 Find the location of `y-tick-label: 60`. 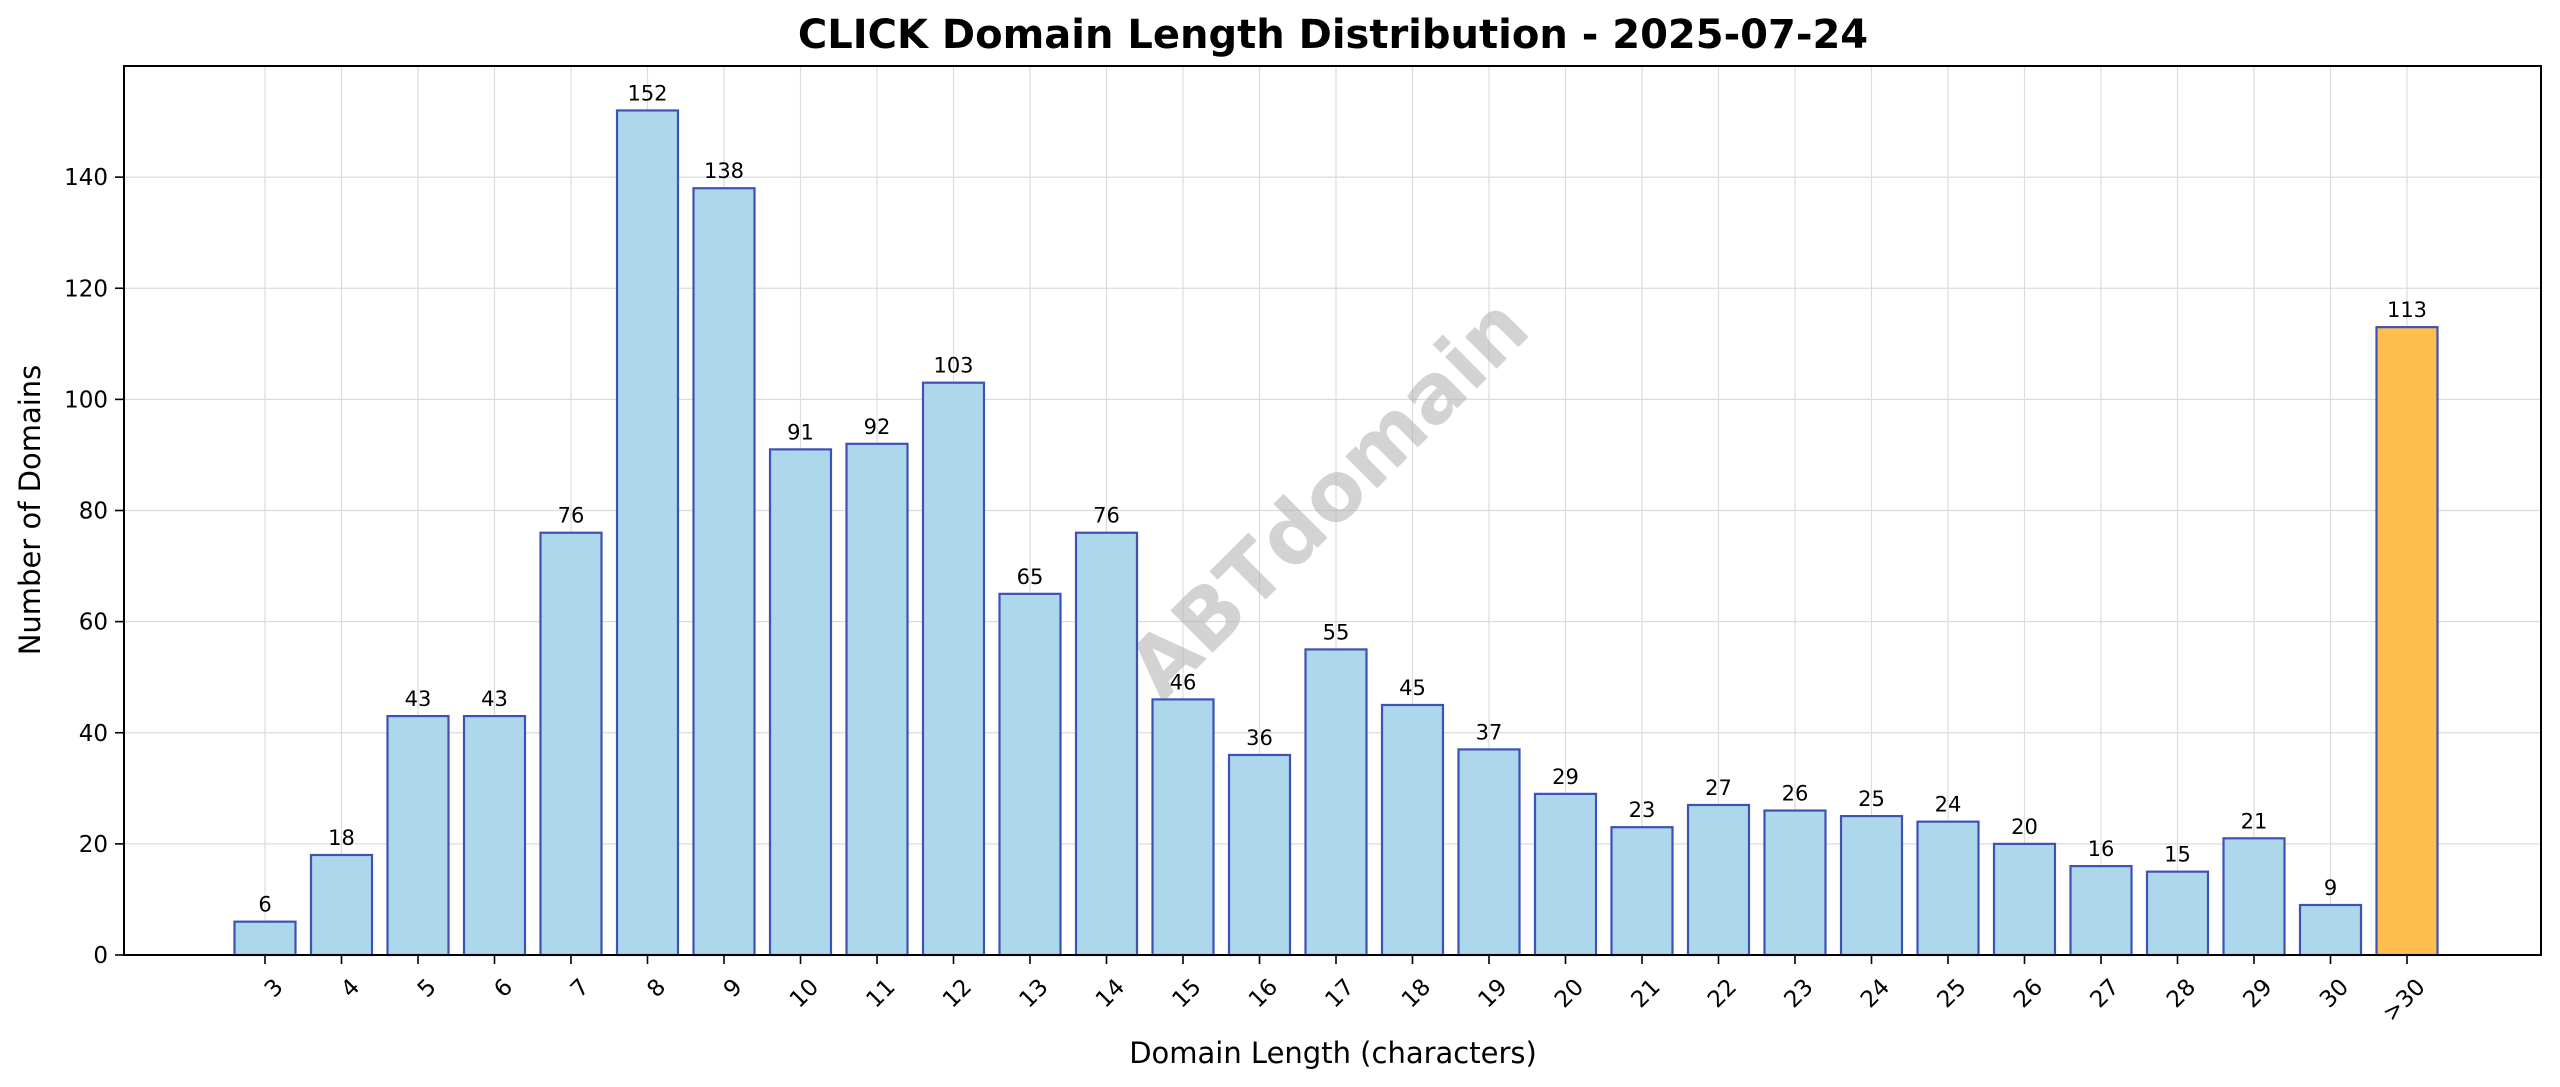

y-tick-label: 60 is located at coordinates (93, 623).